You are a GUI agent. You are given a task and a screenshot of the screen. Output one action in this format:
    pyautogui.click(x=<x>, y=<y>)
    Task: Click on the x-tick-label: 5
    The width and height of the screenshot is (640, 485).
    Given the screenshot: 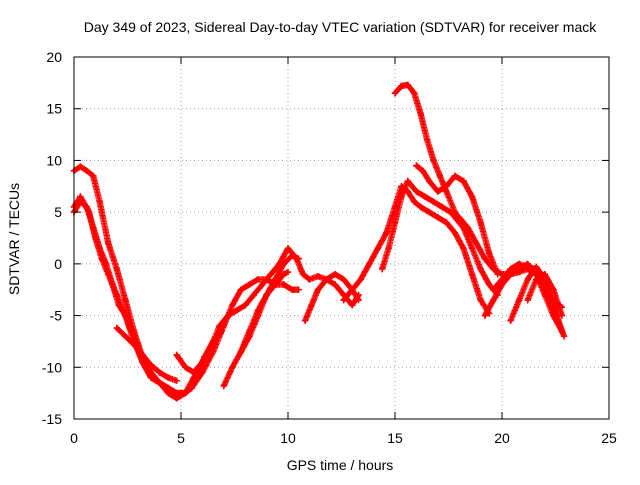 What is the action you would take?
    pyautogui.click(x=181, y=438)
    